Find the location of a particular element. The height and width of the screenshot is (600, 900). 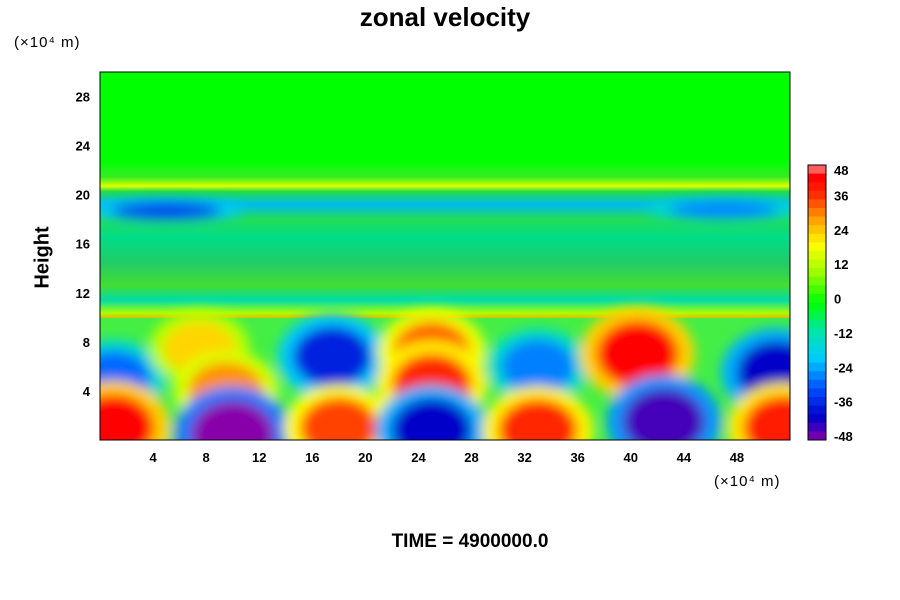

colorbar-tick-label: 36 is located at coordinates (841, 195).